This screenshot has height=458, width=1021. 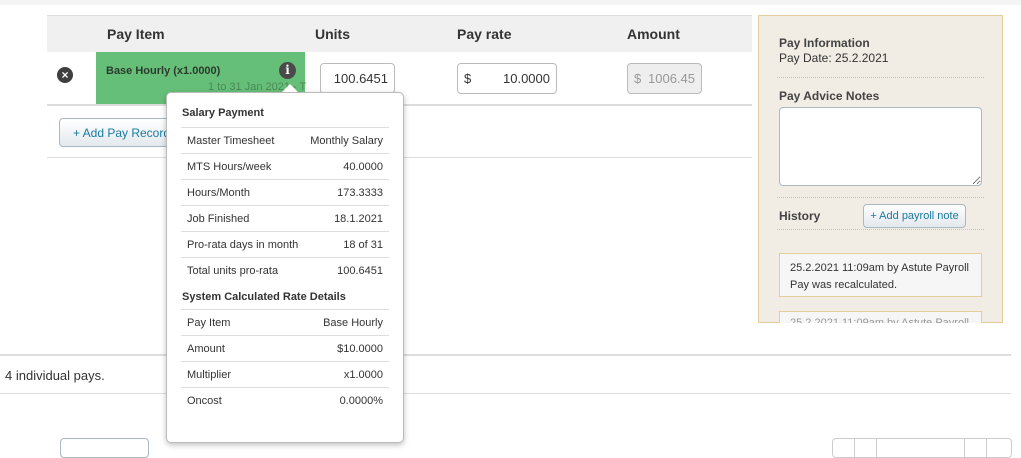 I want to click on header-pay-rate: Pay rate, so click(x=484, y=34).